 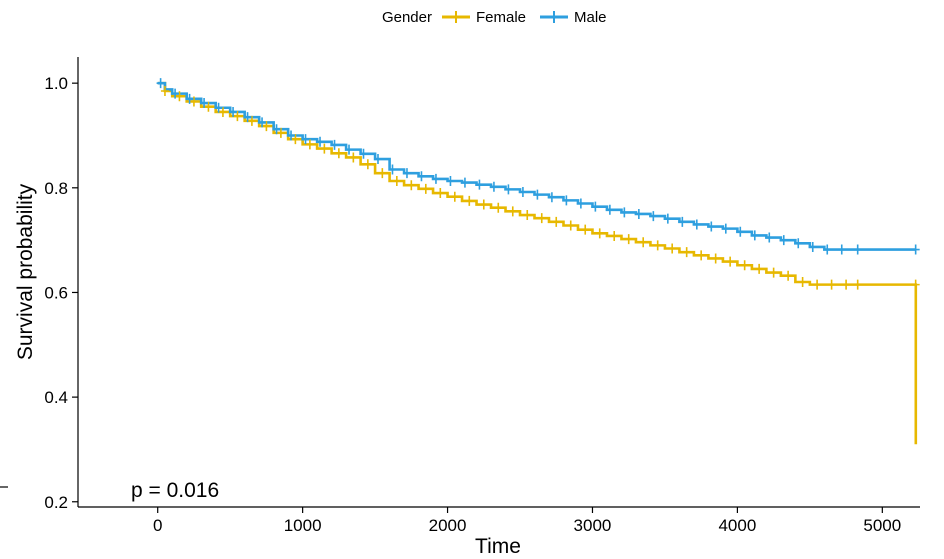 What do you see at coordinates (737, 525) in the screenshot?
I see `x-tick-label: 4000` at bounding box center [737, 525].